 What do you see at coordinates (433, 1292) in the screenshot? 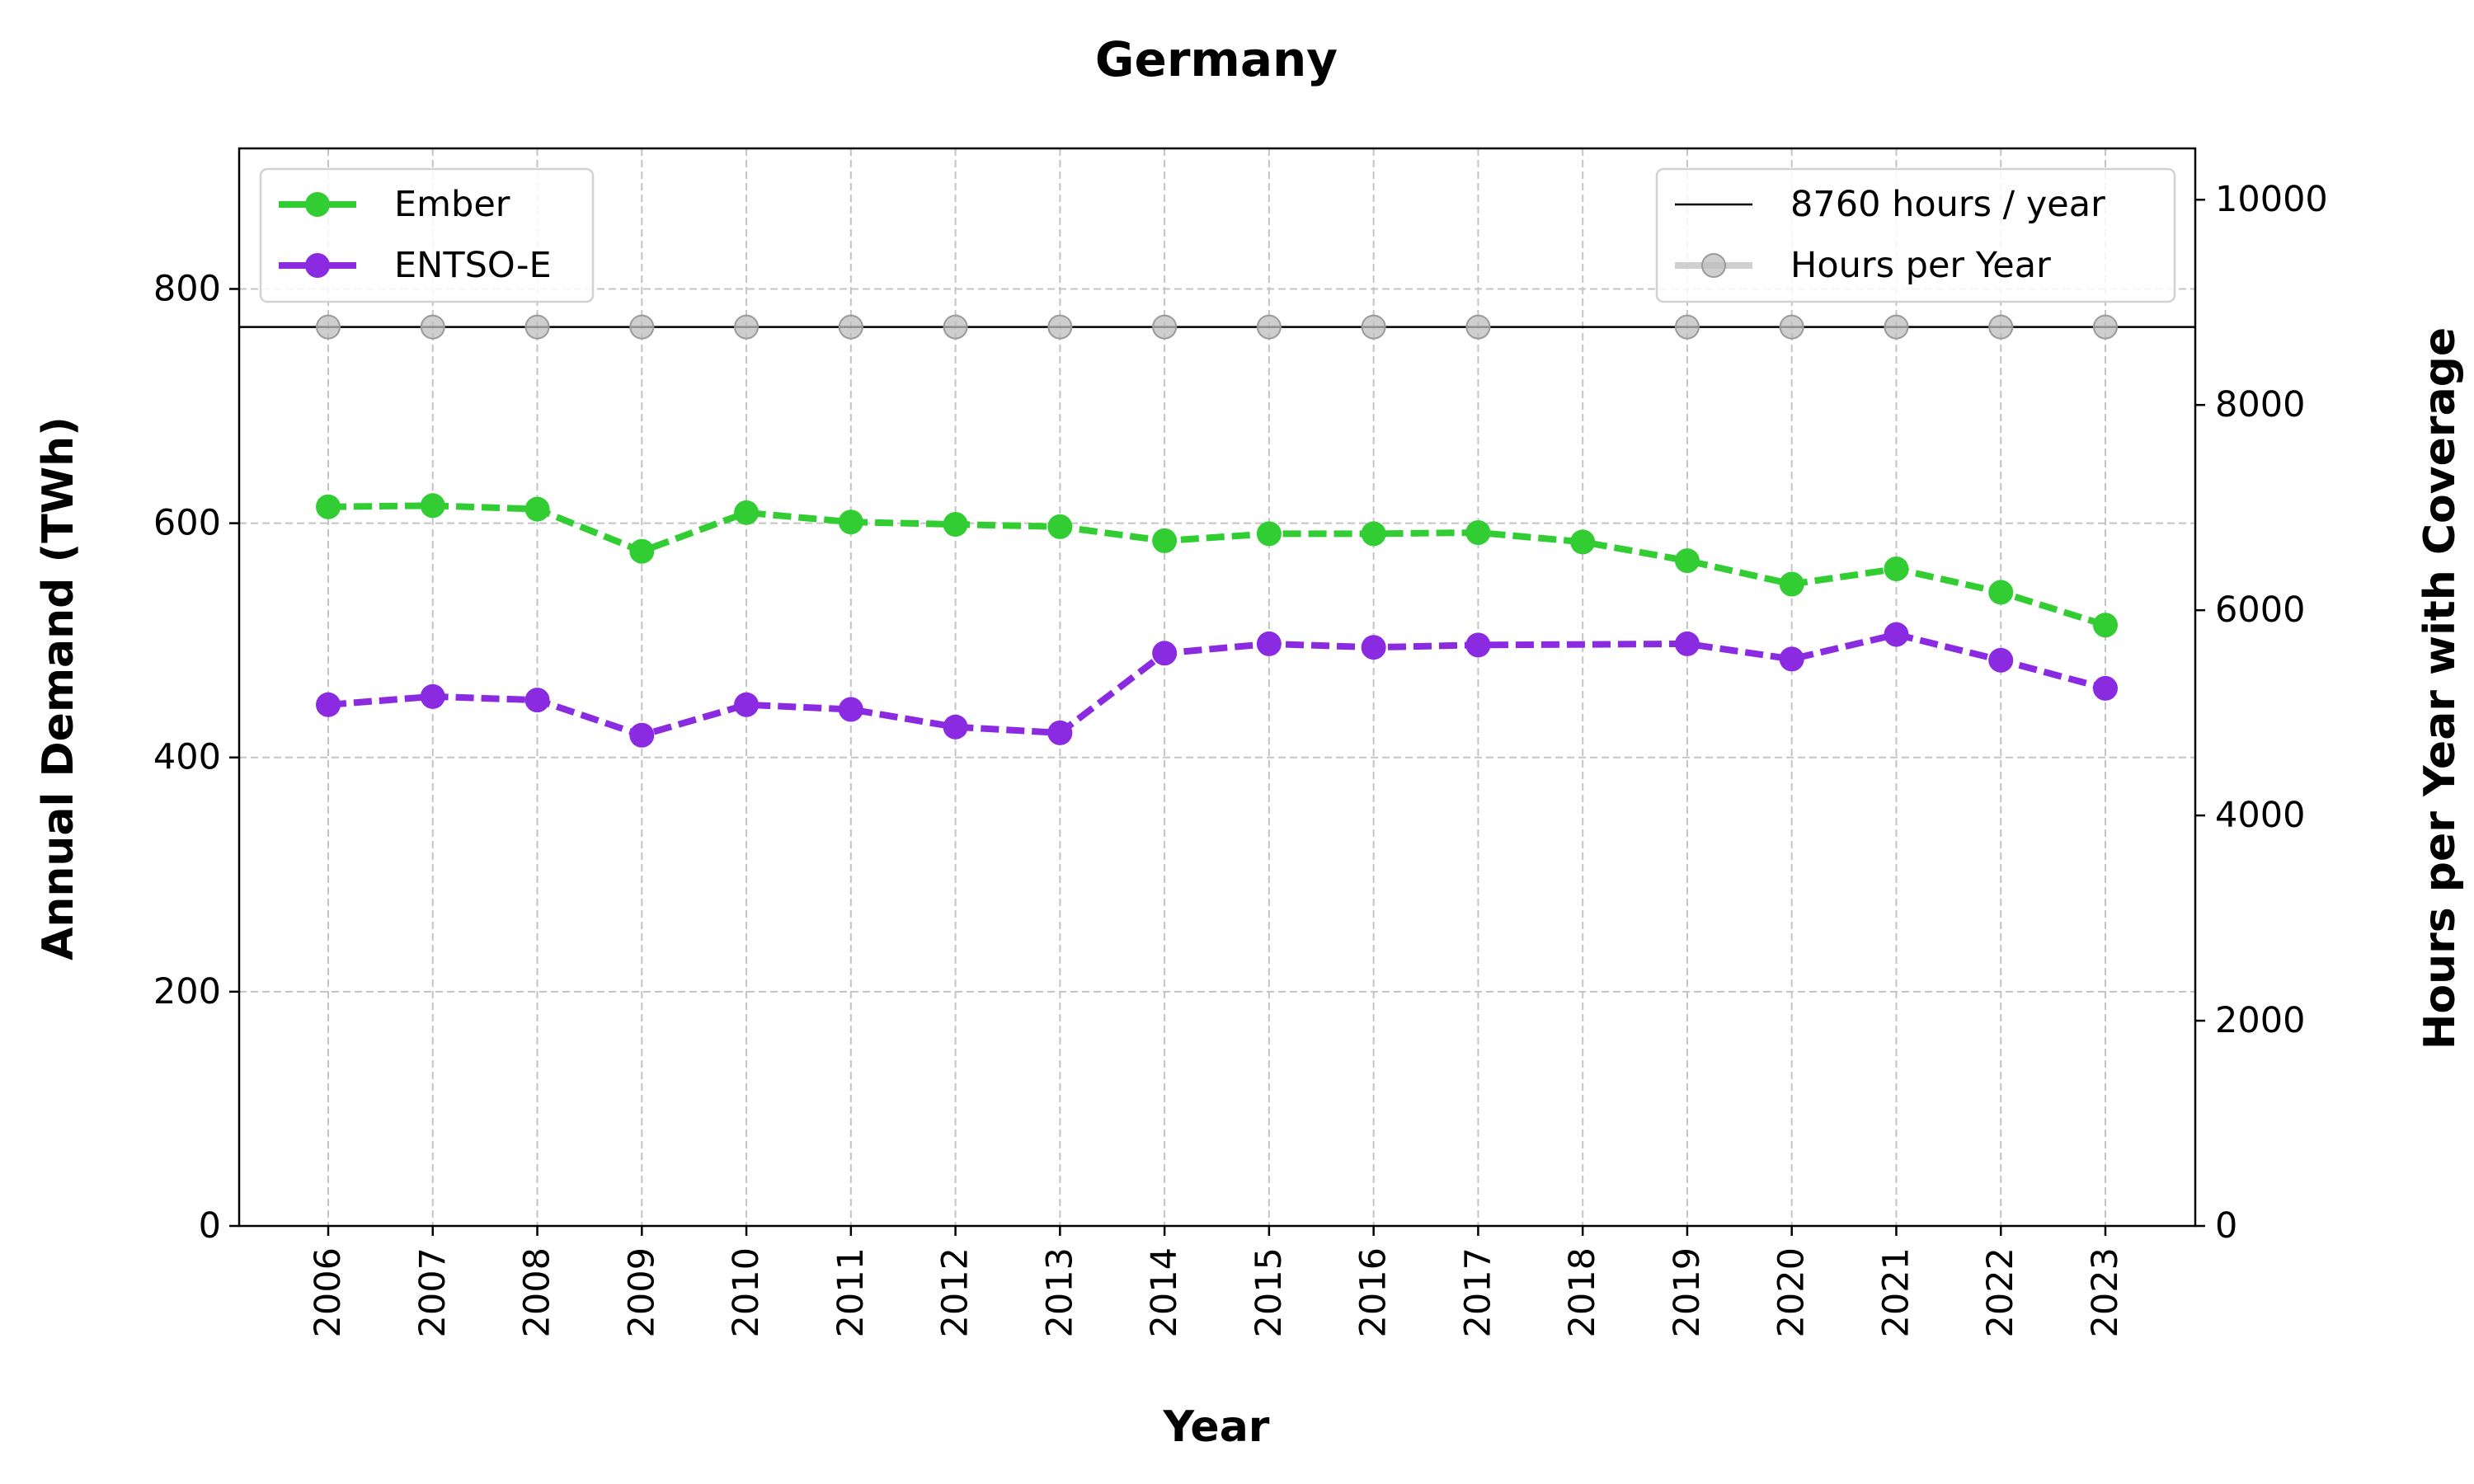
I see `x-tick-label: 2007` at bounding box center [433, 1292].